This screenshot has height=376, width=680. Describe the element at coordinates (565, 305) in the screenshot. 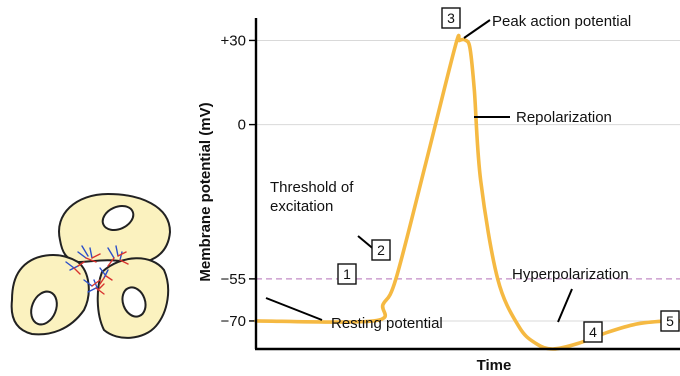

I see `hyperpolarization-leader` at that location.